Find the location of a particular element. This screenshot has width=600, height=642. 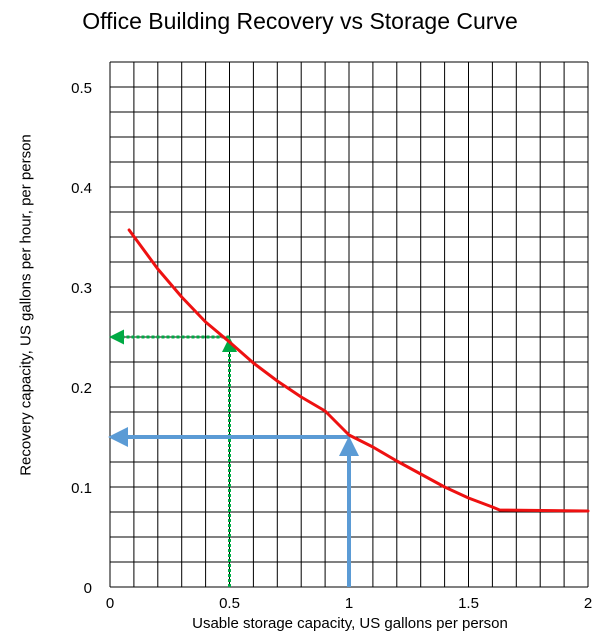

x-tick-label: 1 is located at coordinates (349, 603).